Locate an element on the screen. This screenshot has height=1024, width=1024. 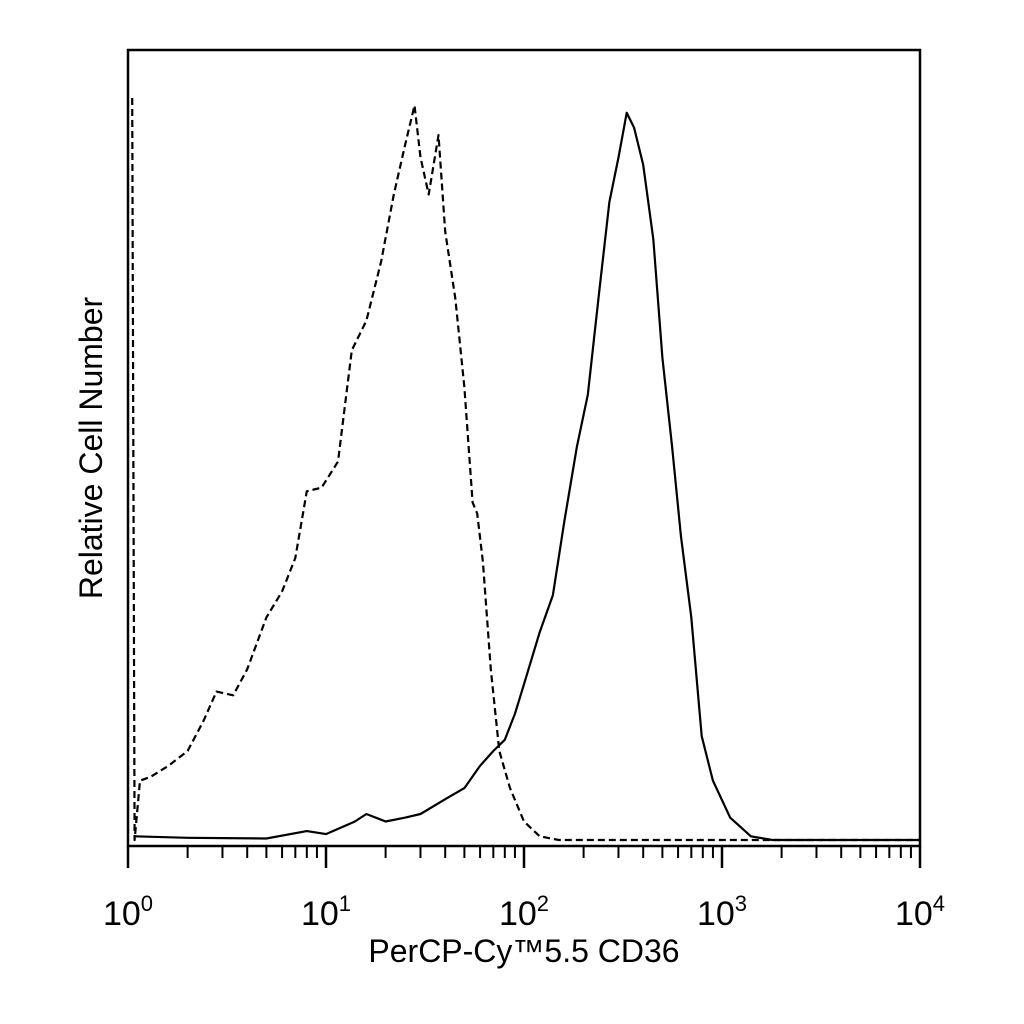
x-tick-label-2: 10² is located at coordinates (524, 912).